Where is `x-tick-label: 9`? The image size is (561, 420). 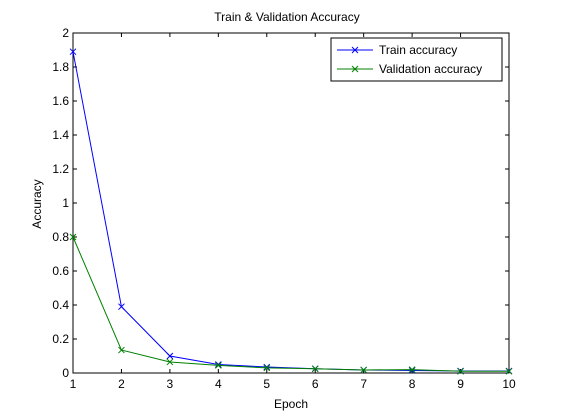
x-tick-label: 9 is located at coordinates (460, 384).